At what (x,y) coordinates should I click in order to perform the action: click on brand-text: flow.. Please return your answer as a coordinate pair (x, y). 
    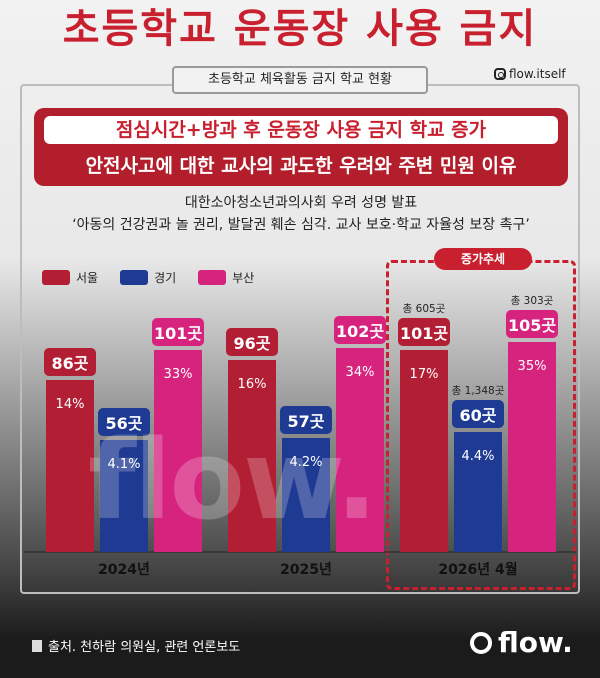
    Looking at the image, I should click on (535, 642).